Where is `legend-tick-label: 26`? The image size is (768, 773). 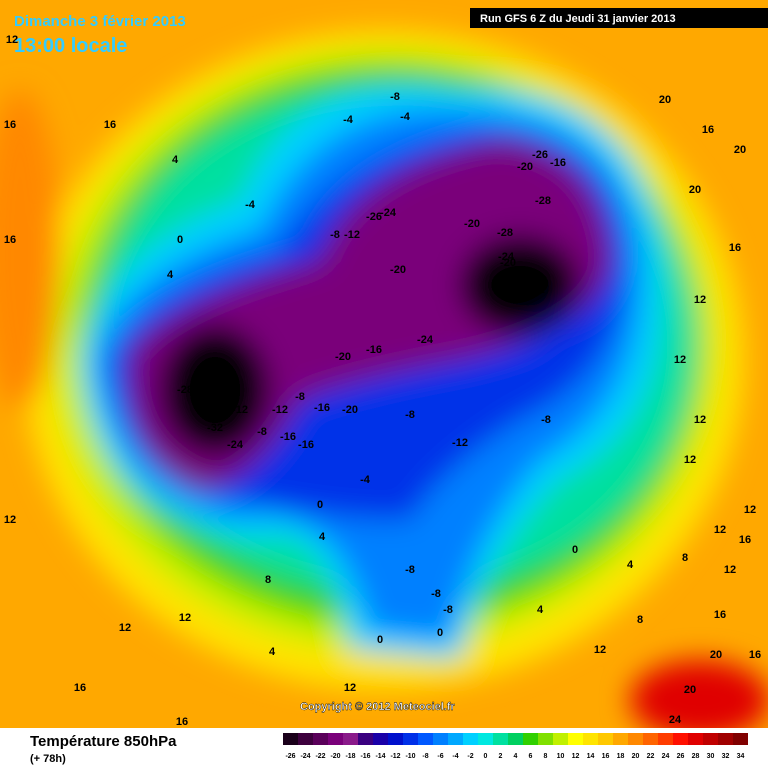
legend-tick-label: 26 is located at coordinates (681, 756).